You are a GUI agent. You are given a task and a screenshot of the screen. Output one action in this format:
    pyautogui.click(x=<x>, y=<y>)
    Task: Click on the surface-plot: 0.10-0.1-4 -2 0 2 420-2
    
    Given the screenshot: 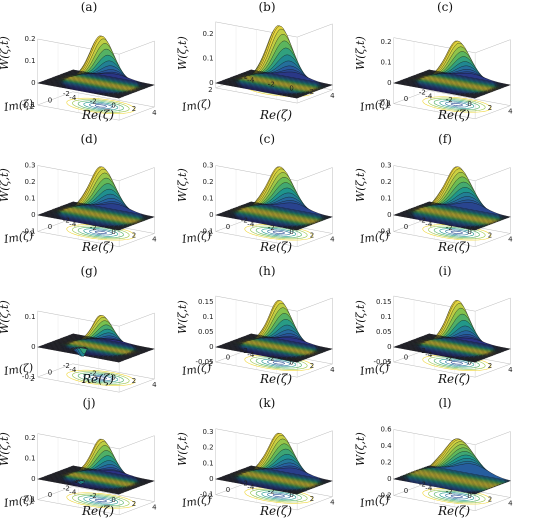 What is the action you would take?
    pyautogui.click(x=89, y=351)
    